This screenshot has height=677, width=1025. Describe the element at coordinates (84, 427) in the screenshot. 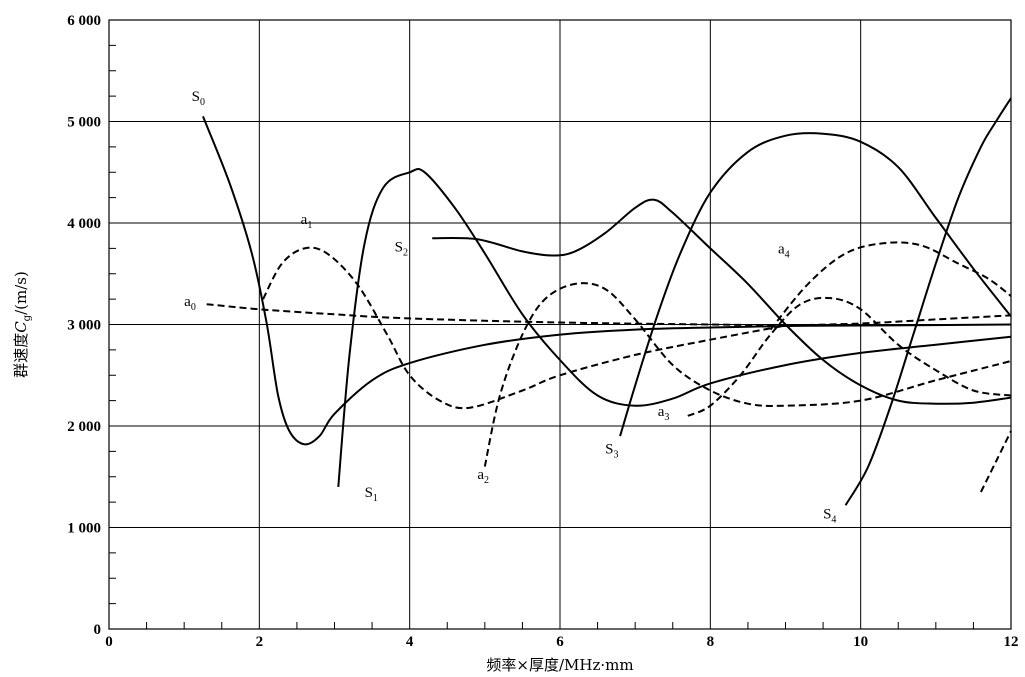

I see `y-tick-label: 2 000` at that location.